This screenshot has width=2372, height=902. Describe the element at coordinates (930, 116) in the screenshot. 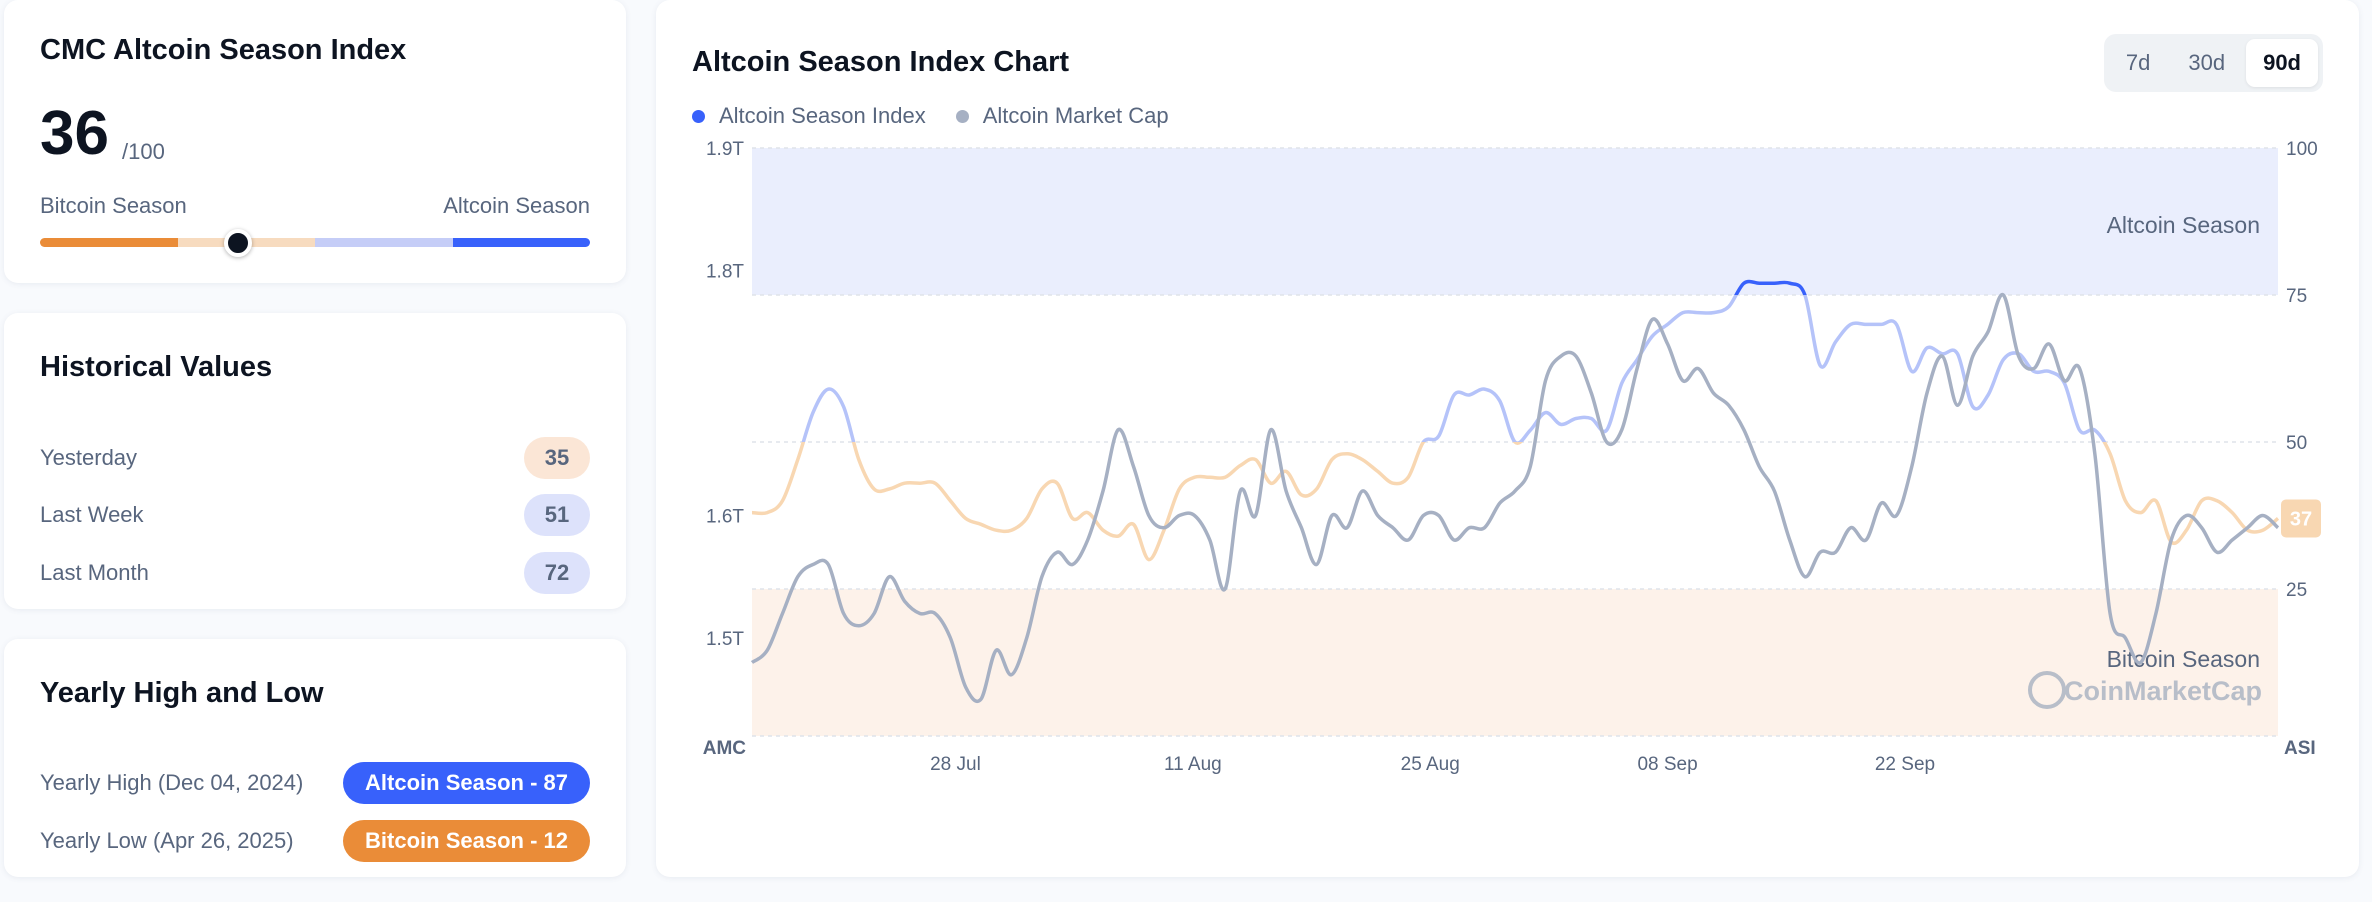

I see `chart-legend: Altcoin Season Index Altcoin Market Cap` at that location.